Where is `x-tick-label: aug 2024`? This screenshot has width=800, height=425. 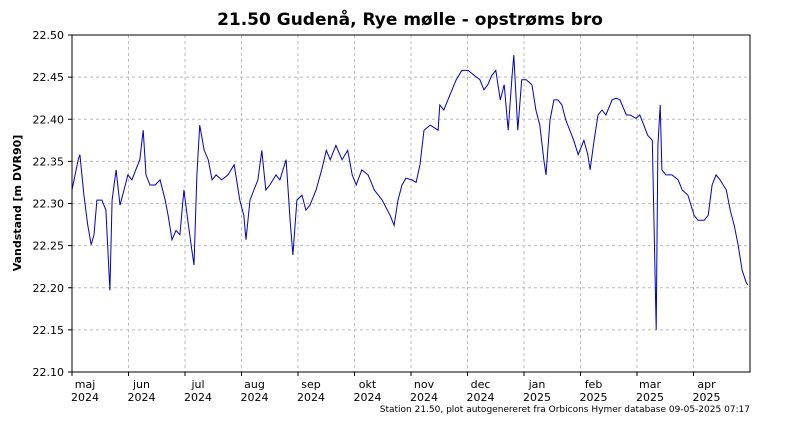
x-tick-label: aug 2024 is located at coordinates (254, 391).